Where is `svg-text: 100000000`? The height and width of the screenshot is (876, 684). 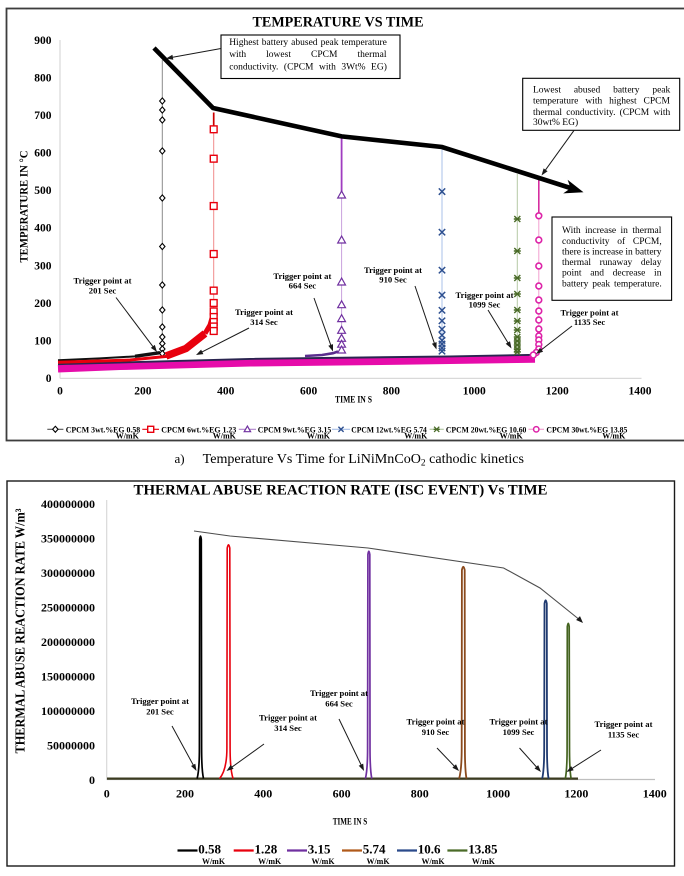 svg-text: 100000000 is located at coordinates (68, 711).